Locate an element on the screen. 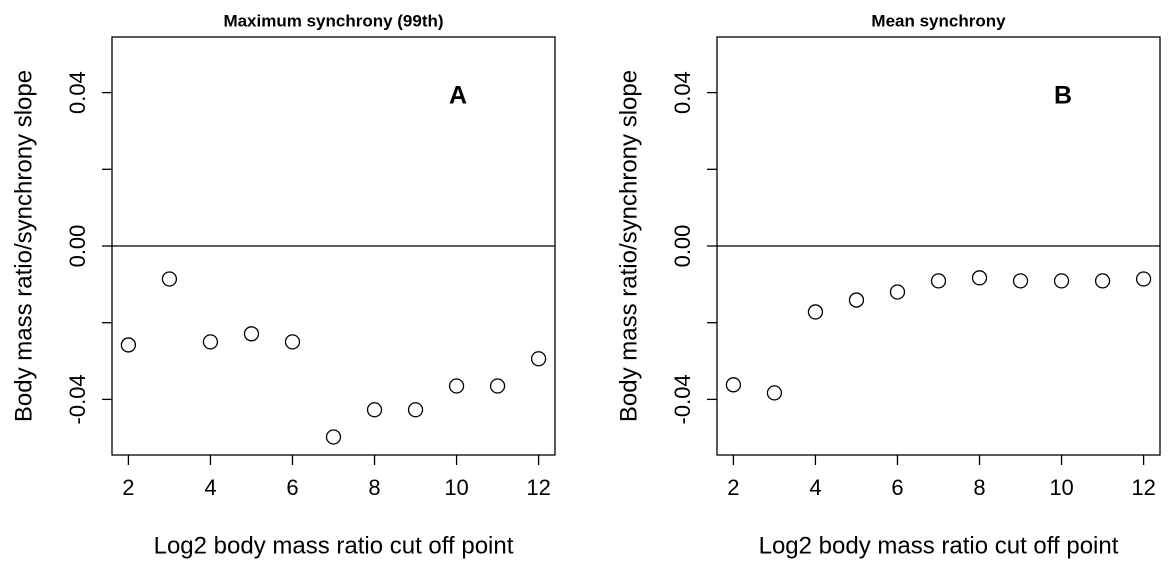 This screenshot has width=1175, height=566. panel-label: B is located at coordinates (1063, 96).